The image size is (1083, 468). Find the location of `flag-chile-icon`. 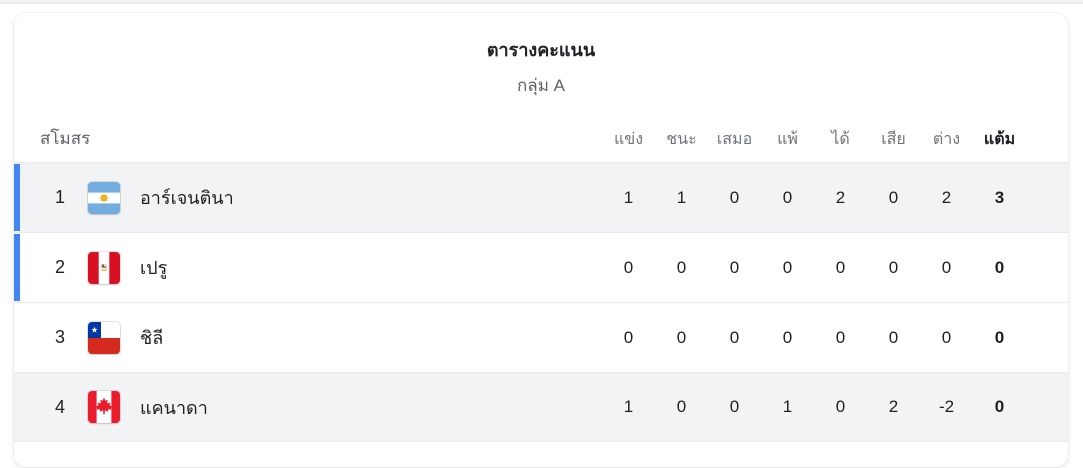

flag-chile-icon is located at coordinates (104, 337).